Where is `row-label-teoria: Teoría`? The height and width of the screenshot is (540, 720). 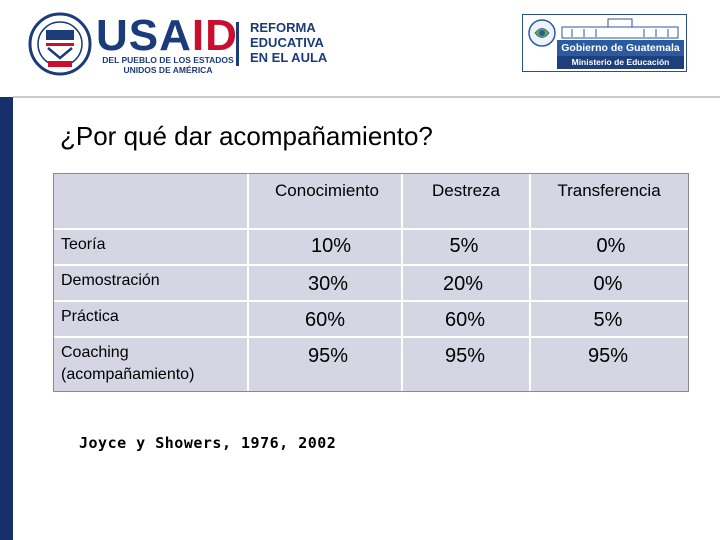 row-label-teoria: Teoría is located at coordinates (83, 244).